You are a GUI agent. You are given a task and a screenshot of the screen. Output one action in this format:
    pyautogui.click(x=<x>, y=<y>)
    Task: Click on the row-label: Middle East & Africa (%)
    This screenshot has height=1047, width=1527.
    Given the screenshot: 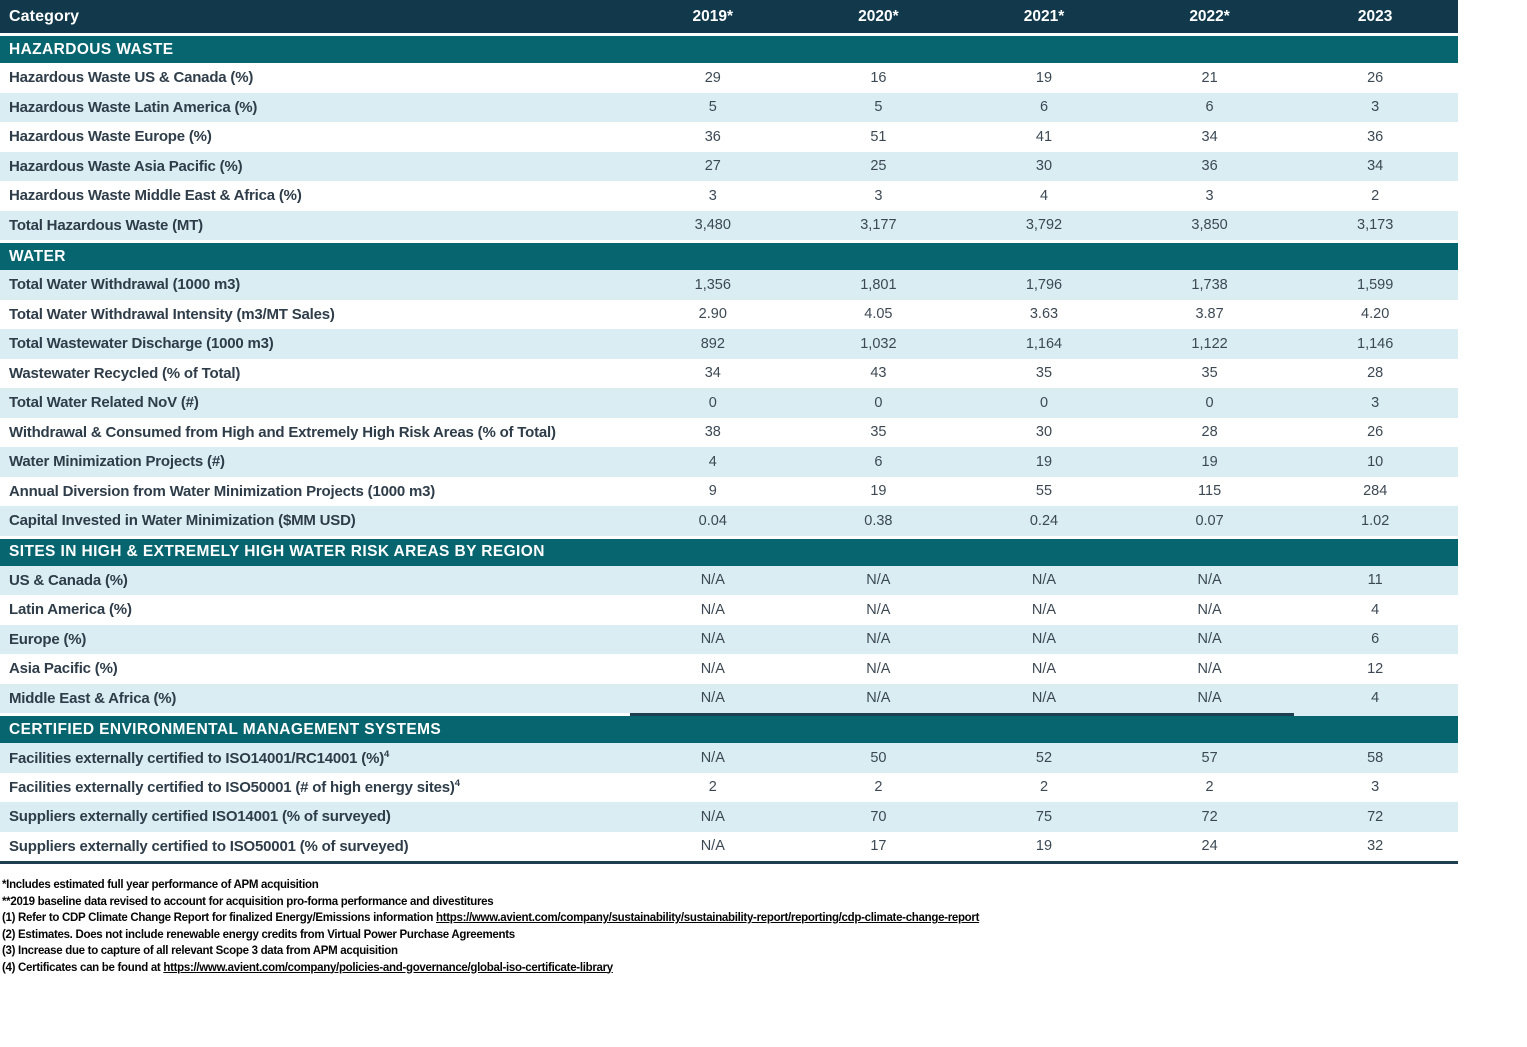 What is the action you would take?
    pyautogui.click(x=315, y=698)
    